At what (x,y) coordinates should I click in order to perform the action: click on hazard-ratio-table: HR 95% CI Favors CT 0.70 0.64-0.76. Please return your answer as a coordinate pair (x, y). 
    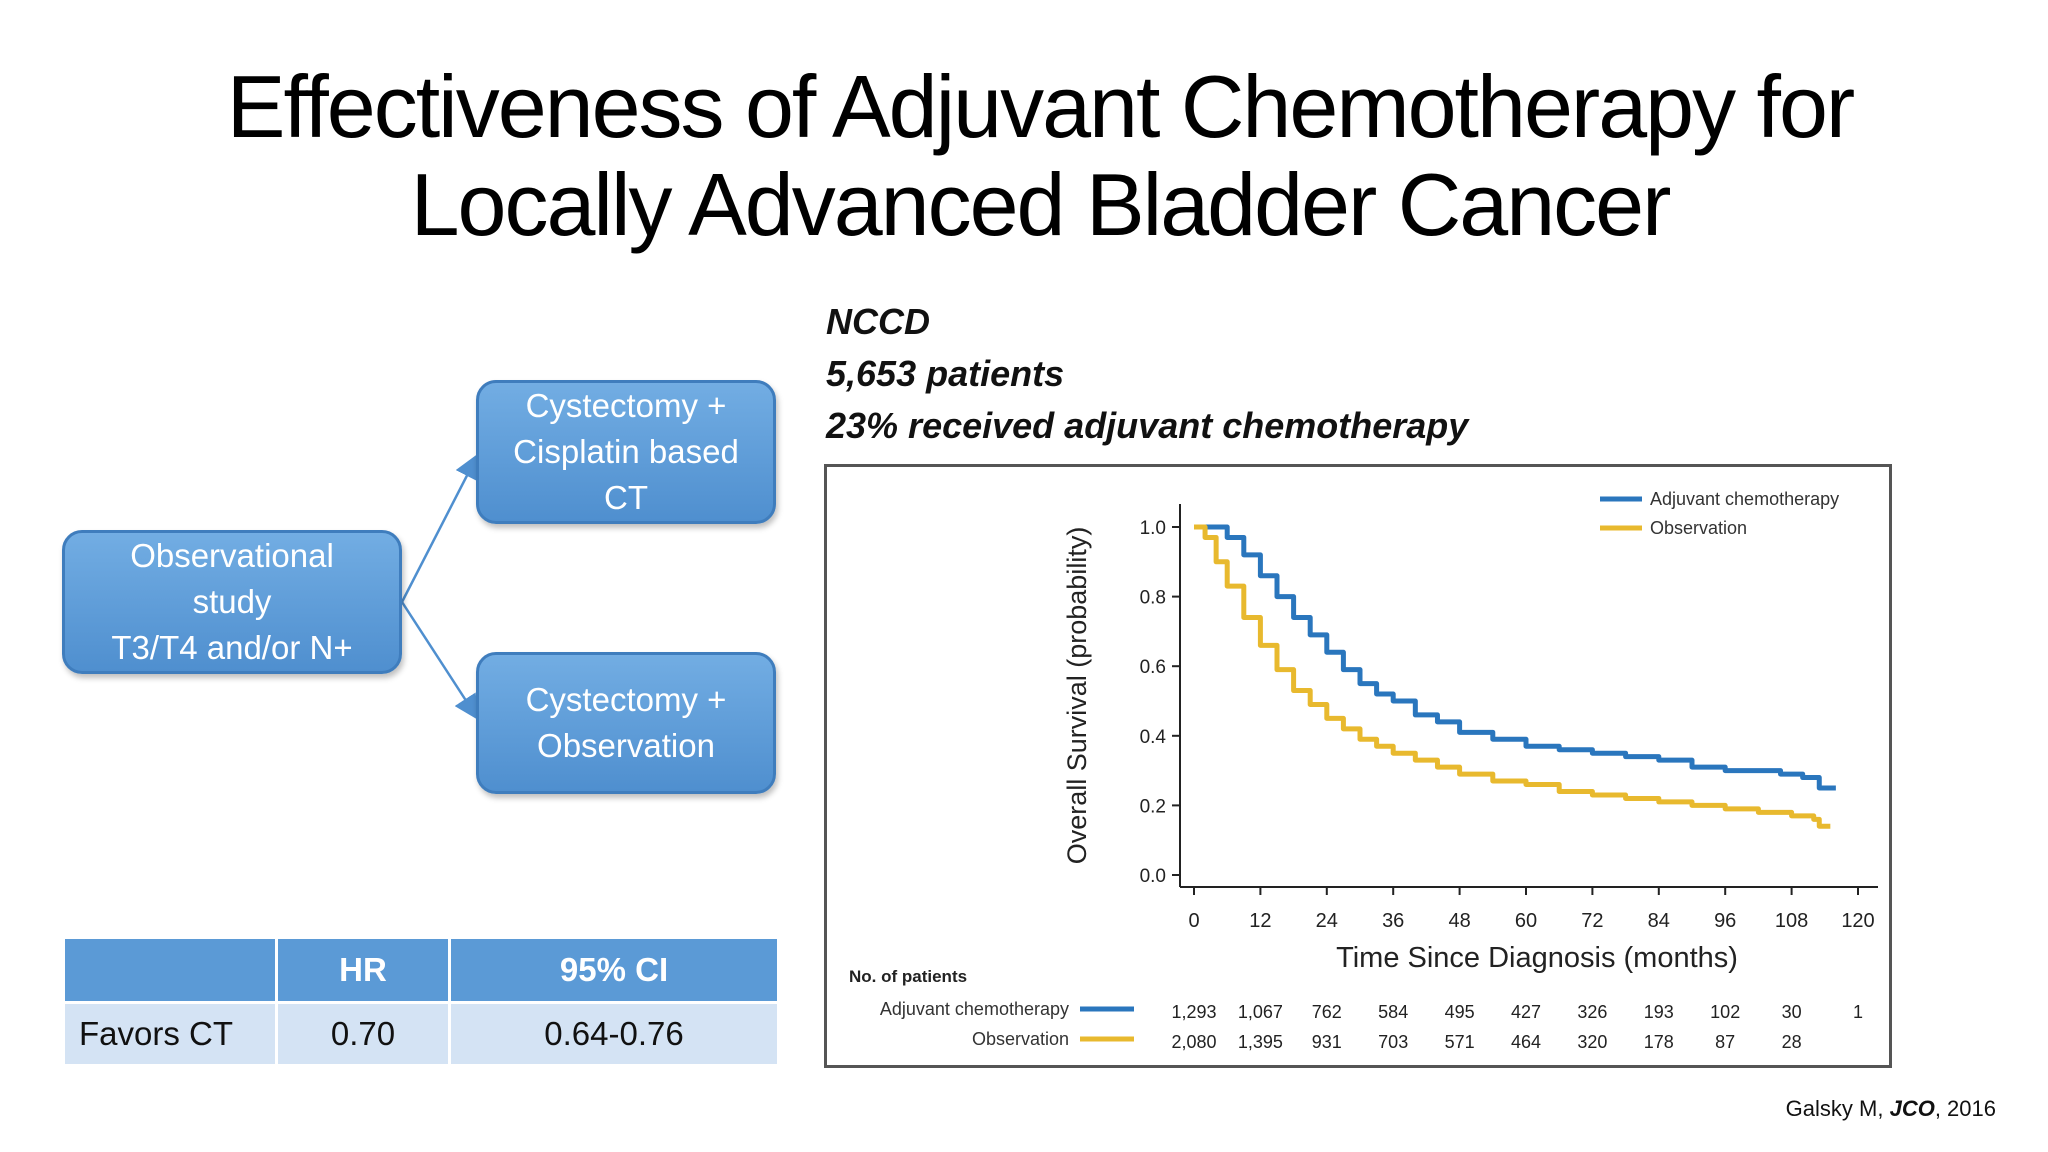
    Looking at the image, I should click on (421, 1001).